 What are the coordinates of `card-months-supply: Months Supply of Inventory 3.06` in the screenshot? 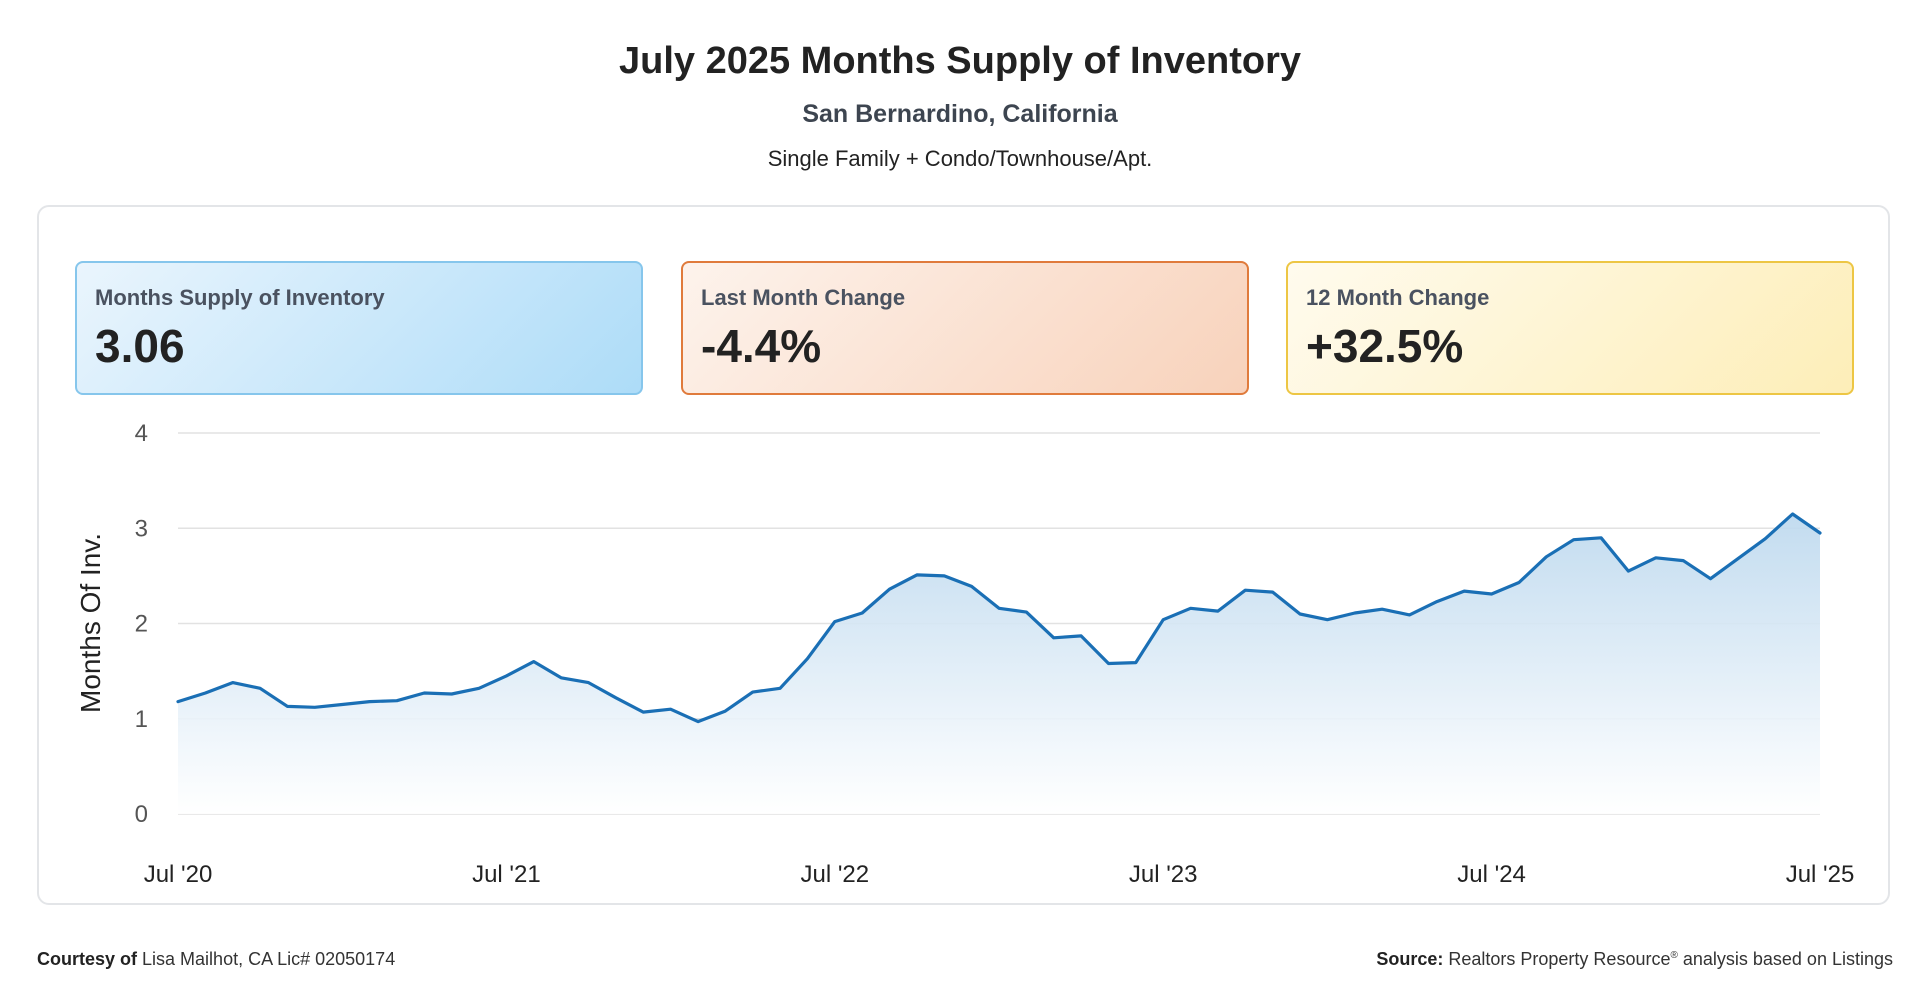 It's located at (359, 328).